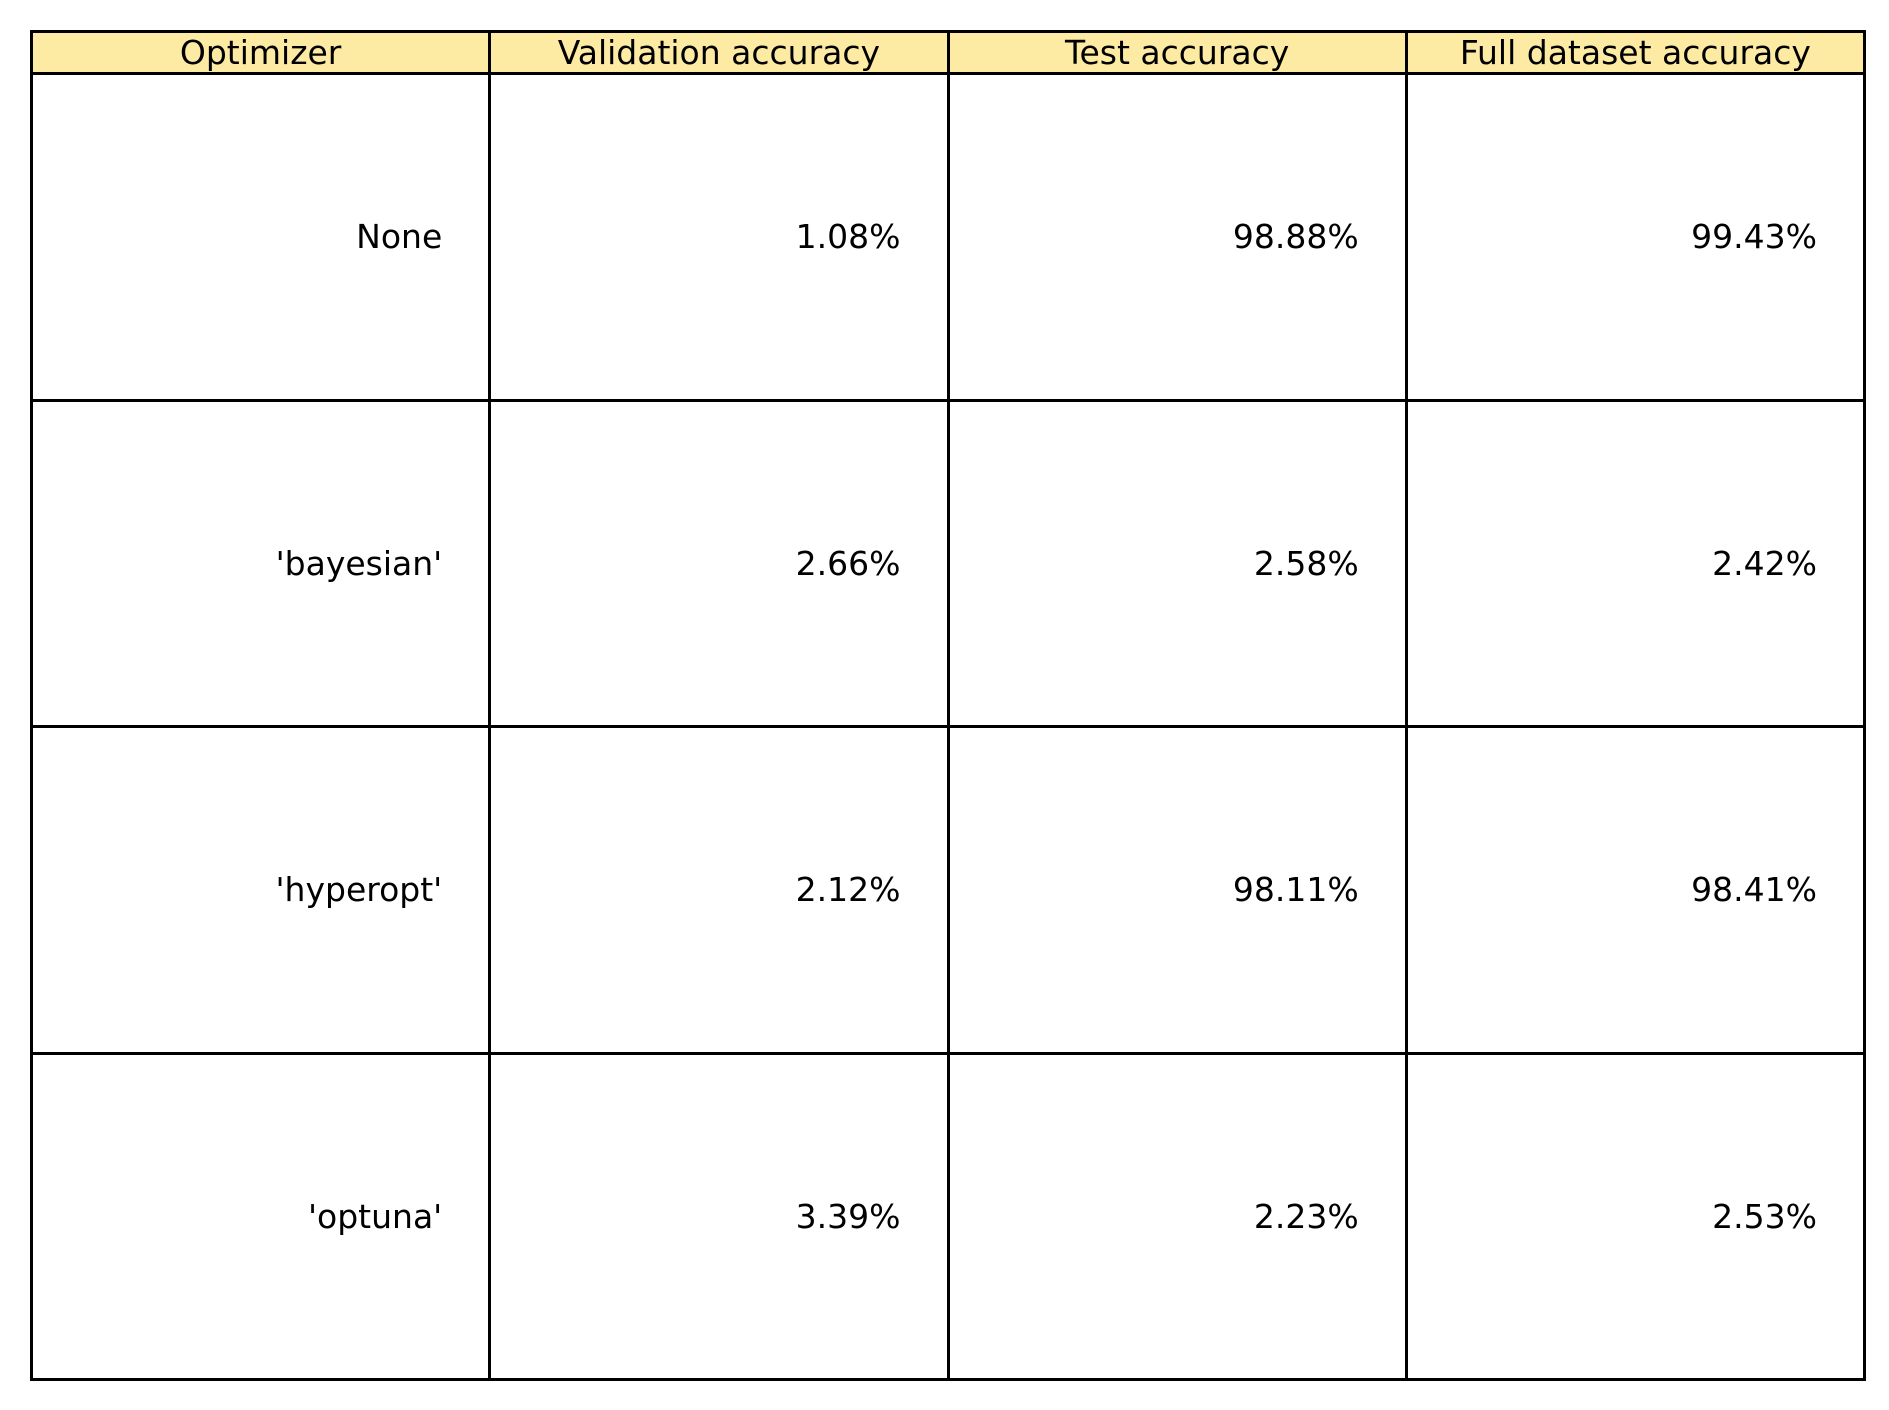 This screenshot has height=1410, width=1889. I want to click on column-header: Optimizer, so click(260, 52).